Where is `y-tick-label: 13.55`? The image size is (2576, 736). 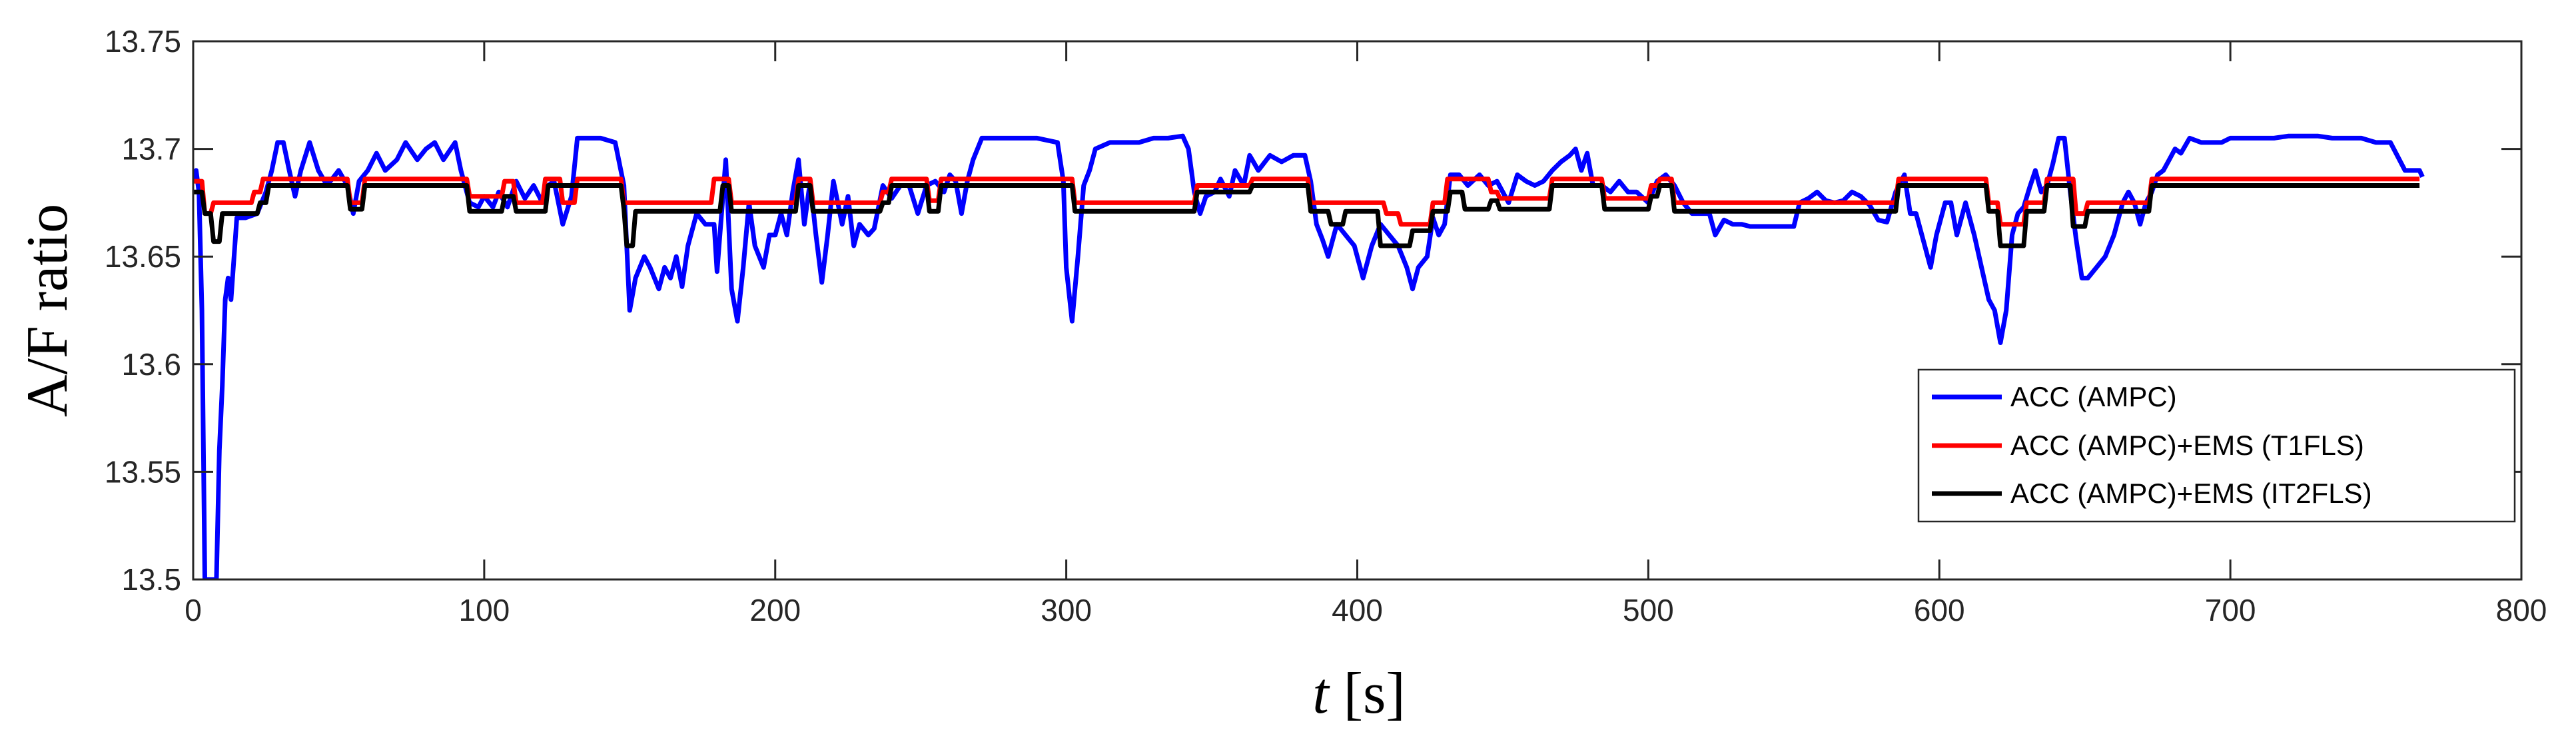
y-tick-label: 13.55 is located at coordinates (143, 471).